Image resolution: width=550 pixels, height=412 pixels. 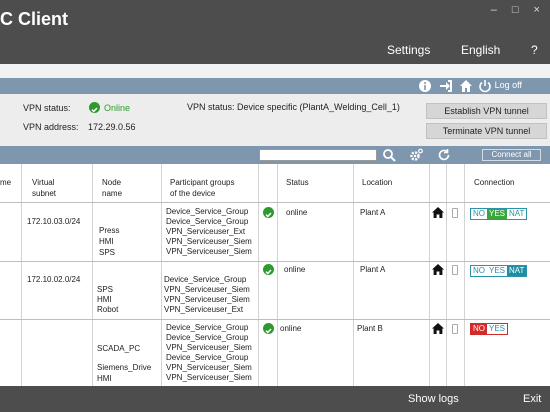 I want to click on establish-vpn-button: Establish VPN tunnel, so click(x=486, y=111).